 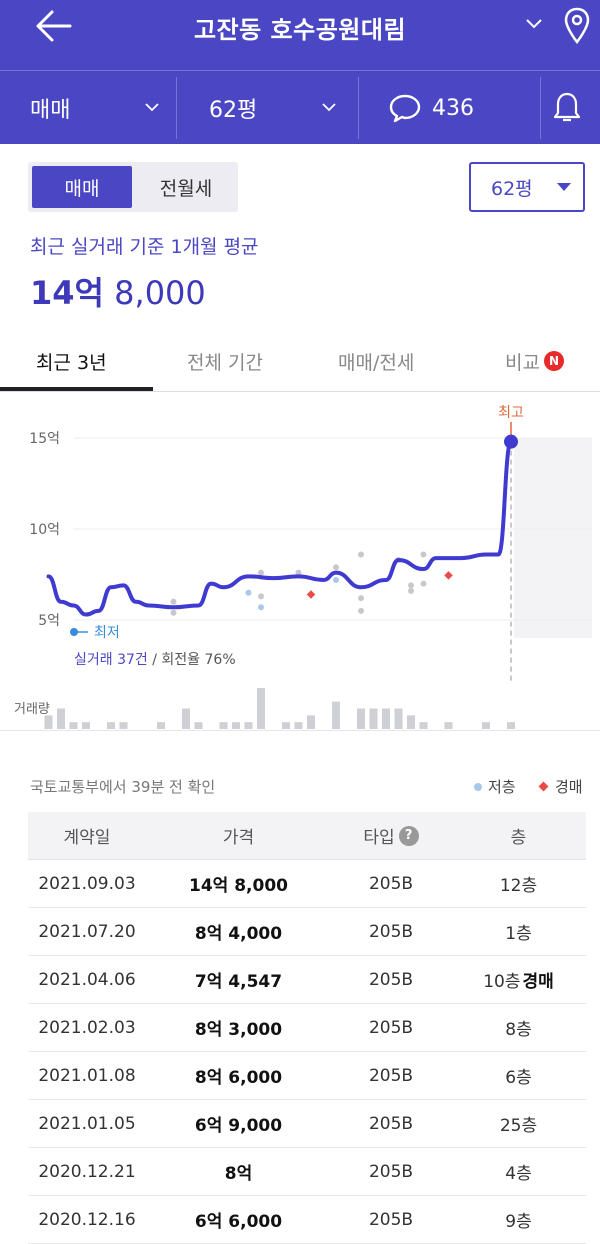 What do you see at coordinates (307, 1076) in the screenshot?
I see `table-row: 2021.01.08 8억 6,000 205B 6층` at bounding box center [307, 1076].